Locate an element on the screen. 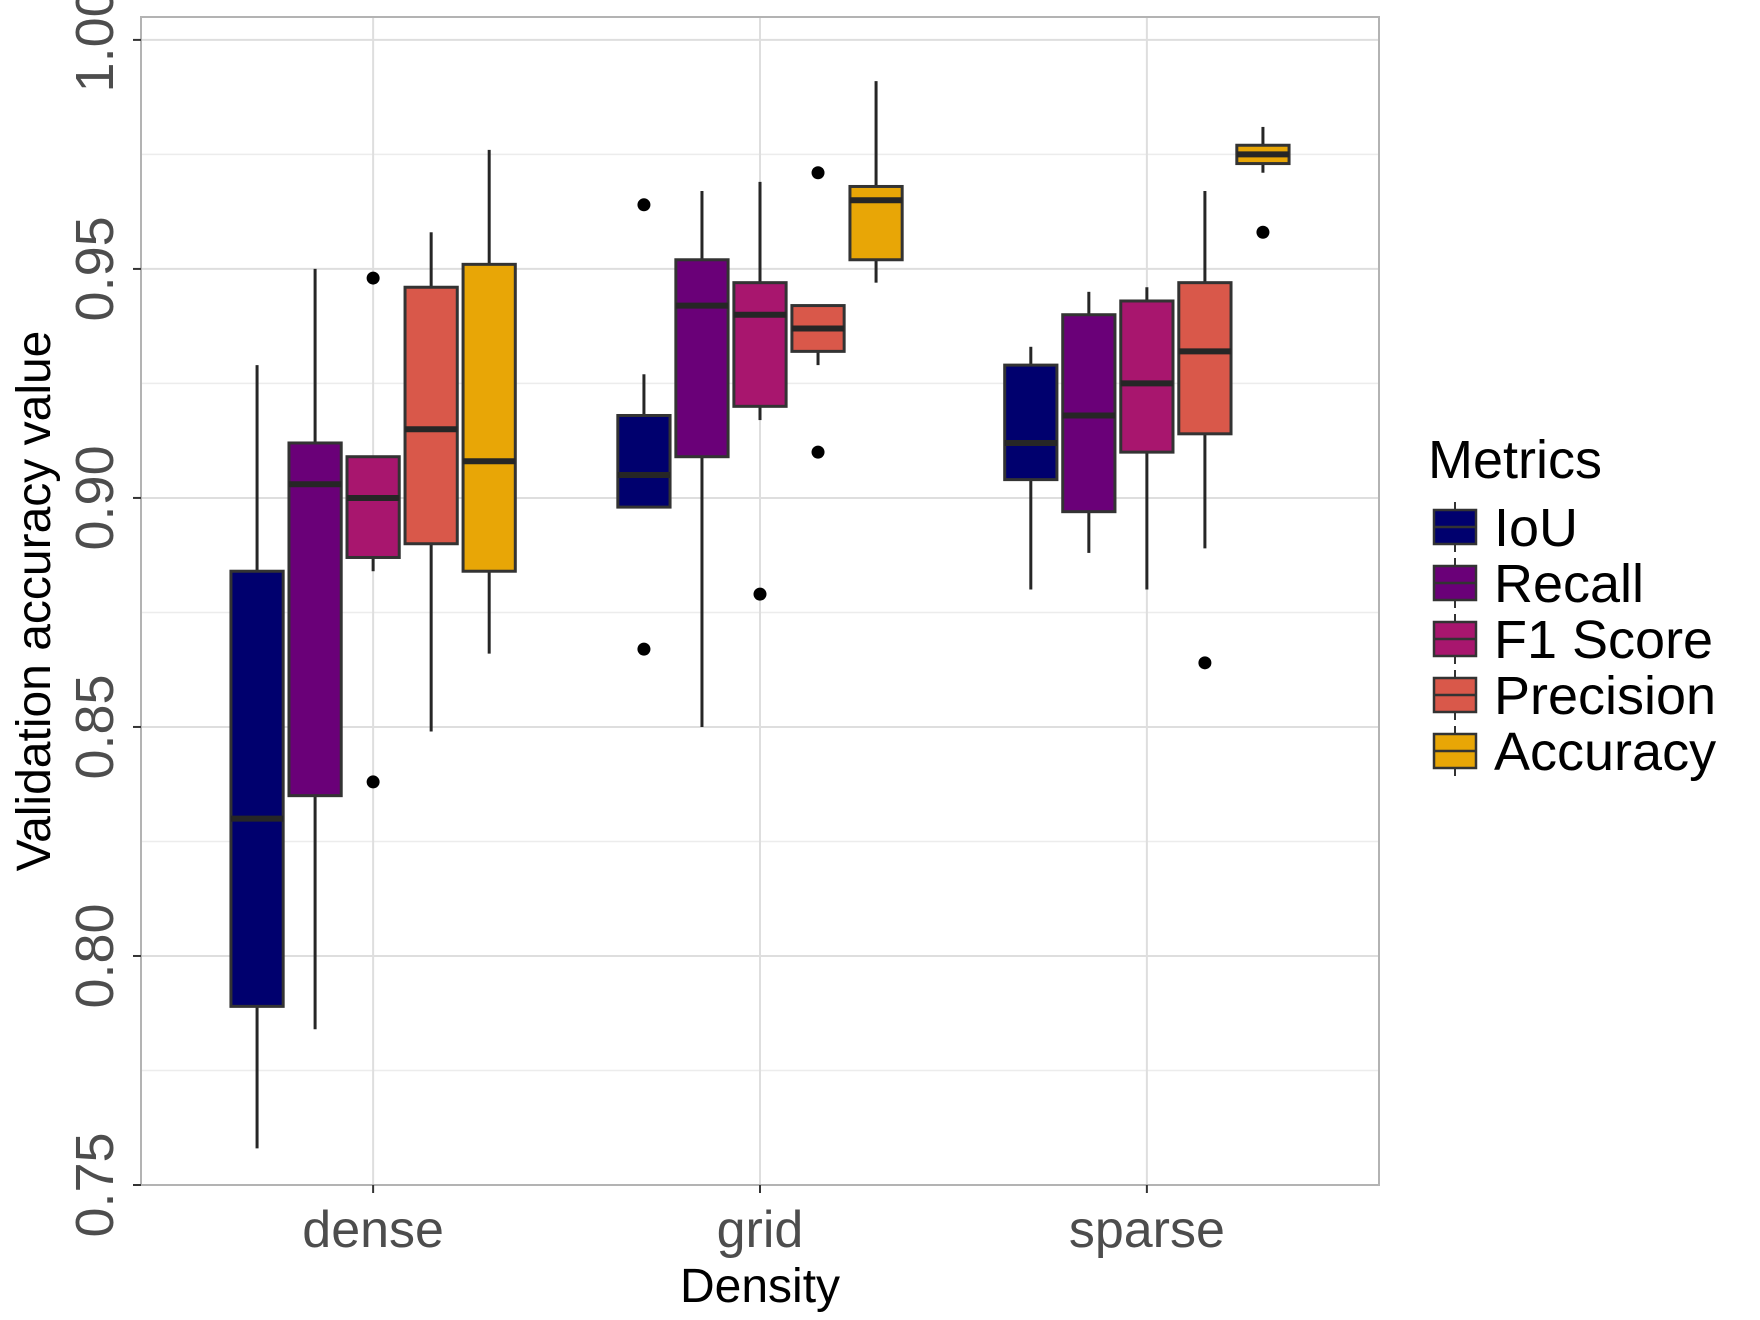  legend-label: Precision is located at coordinates (1605, 696).